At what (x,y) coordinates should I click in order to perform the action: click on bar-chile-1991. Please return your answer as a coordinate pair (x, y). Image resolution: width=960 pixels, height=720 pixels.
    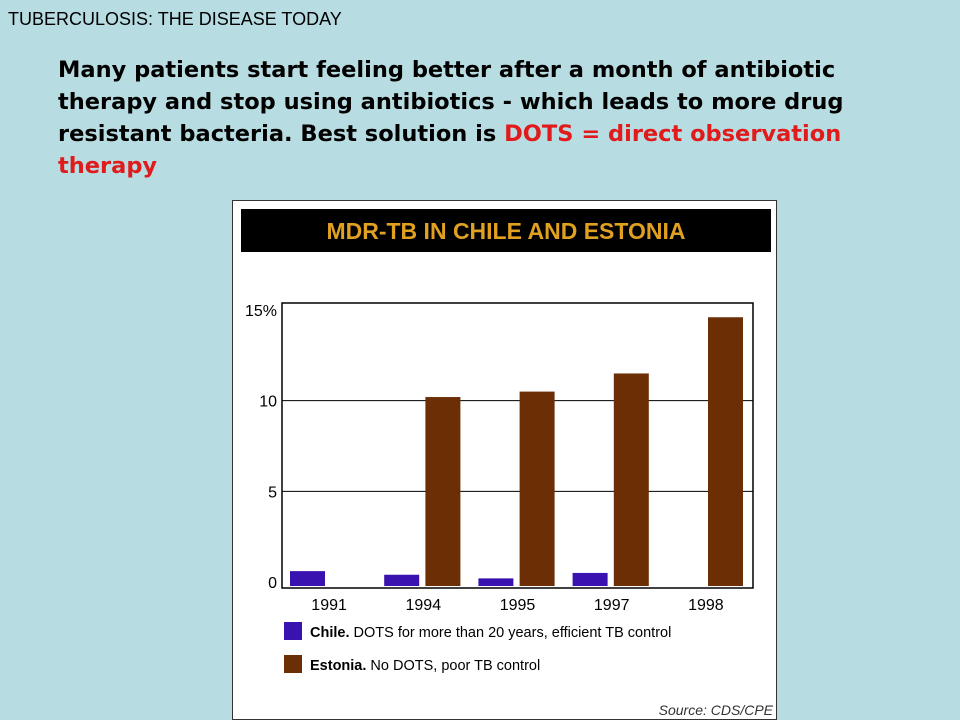
    Looking at the image, I should click on (307, 578).